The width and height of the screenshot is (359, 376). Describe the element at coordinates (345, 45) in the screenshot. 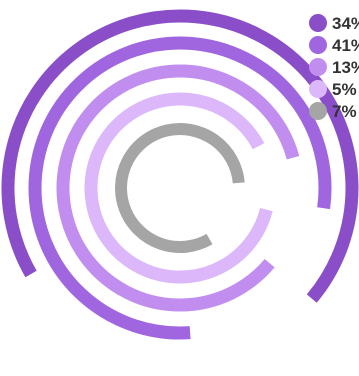

I see `legend-label-2: 41%` at that location.